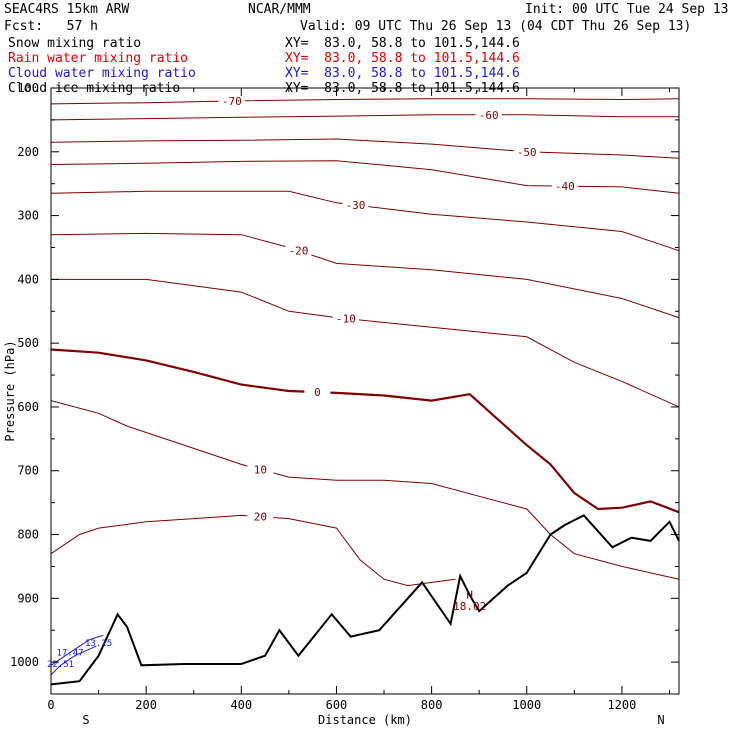 This screenshot has height=740, width=740. I want to click on y-tick-label: 800, so click(28, 535).